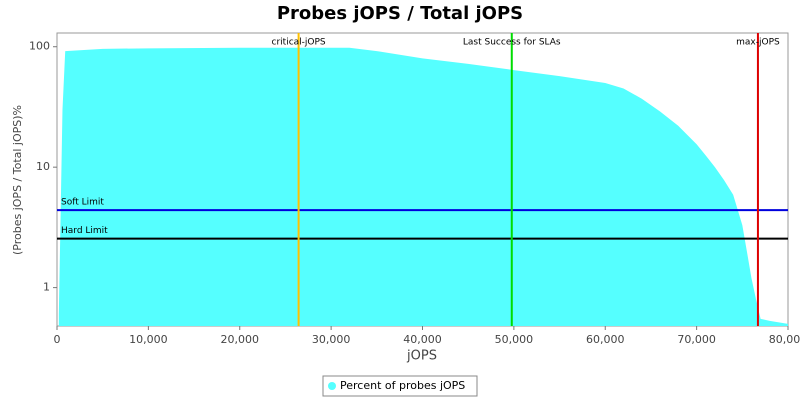 This screenshot has width=800, height=400. I want to click on legend-box, so click(400, 386).